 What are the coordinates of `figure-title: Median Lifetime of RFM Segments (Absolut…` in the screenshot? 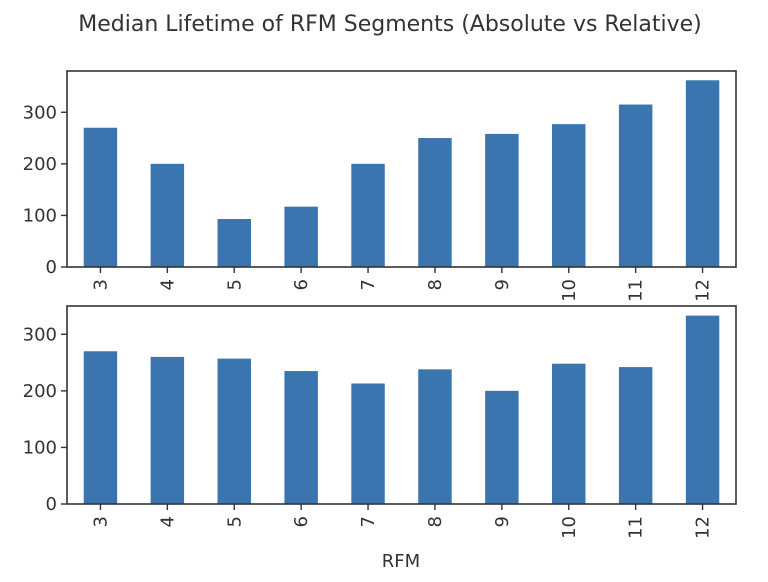 It's located at (389, 24).